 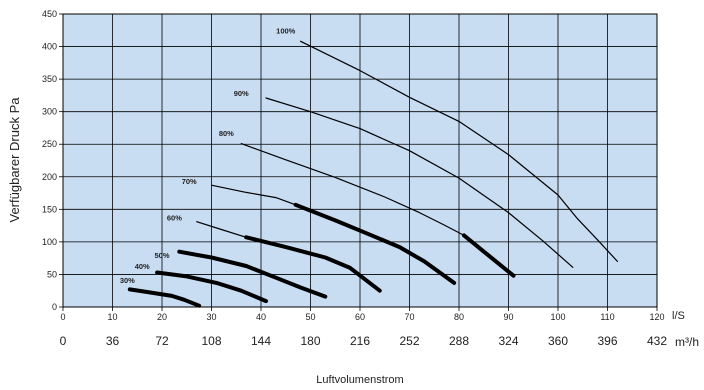 I want to click on curve-50-percent: 50%, so click(x=241, y=274).